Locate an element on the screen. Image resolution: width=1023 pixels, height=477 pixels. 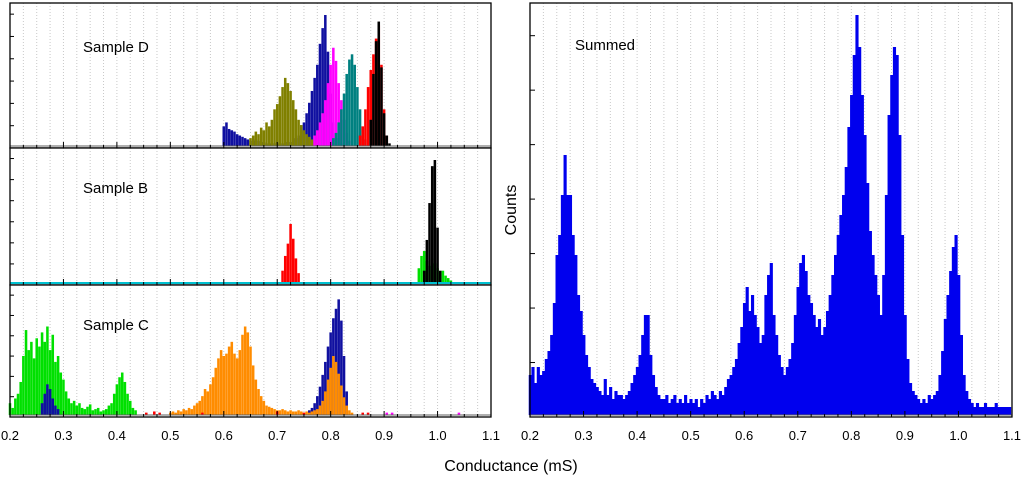
x-tick-label: 0.8 is located at coordinates (331, 435).